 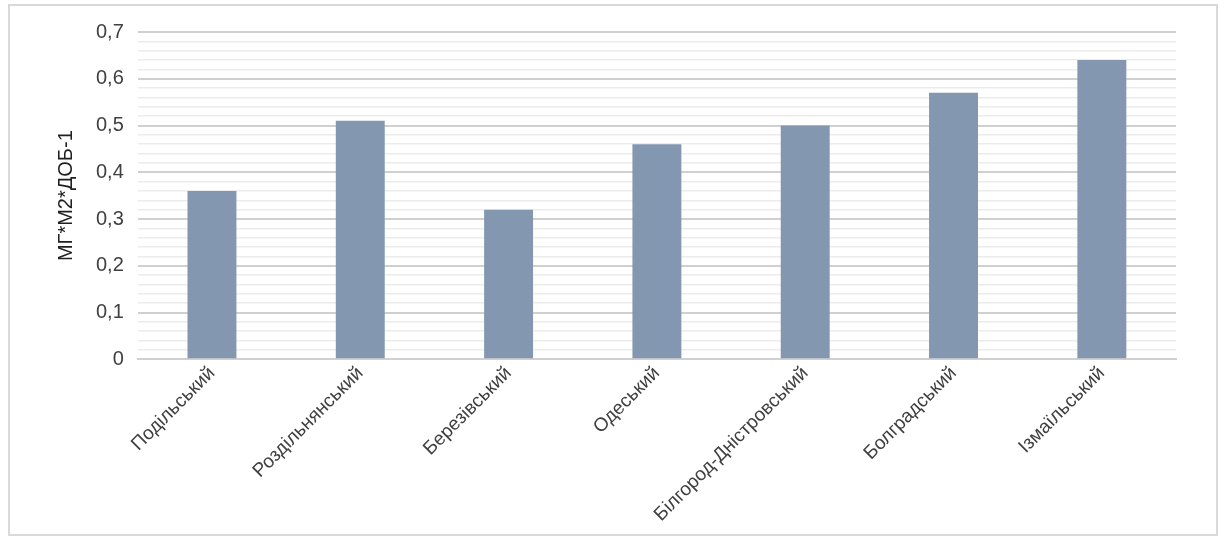 What do you see at coordinates (118, 357) in the screenshot?
I see `y-tick-label: 0` at bounding box center [118, 357].